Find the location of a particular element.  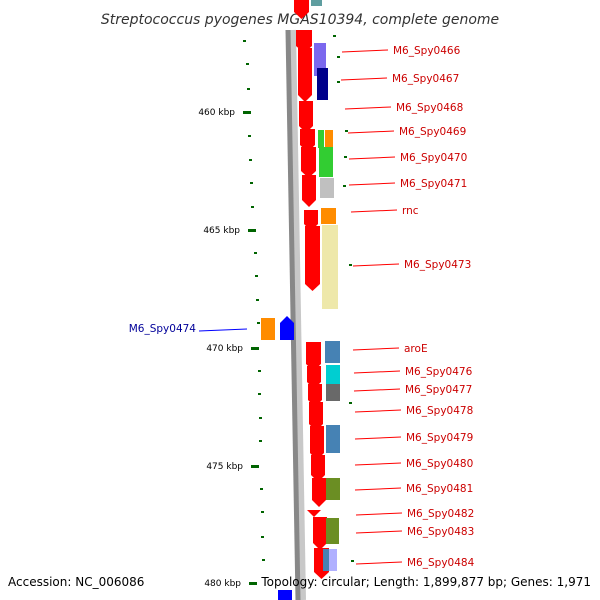

gene-label: M6_Spy0466 is located at coordinates (427, 51).